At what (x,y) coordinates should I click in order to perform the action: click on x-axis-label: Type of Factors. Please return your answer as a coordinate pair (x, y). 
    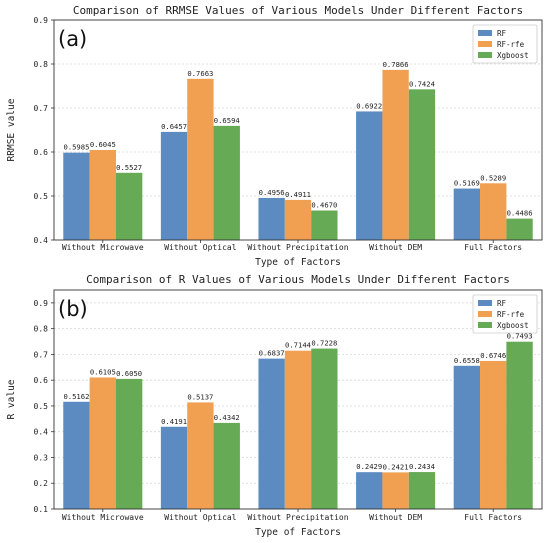
    Looking at the image, I should click on (298, 532).